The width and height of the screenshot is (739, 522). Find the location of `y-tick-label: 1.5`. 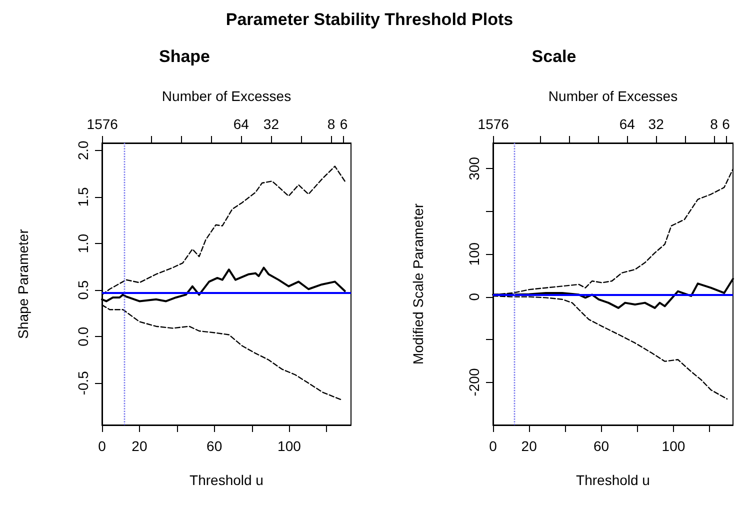

y-tick-label: 1.5 is located at coordinates (83, 197).